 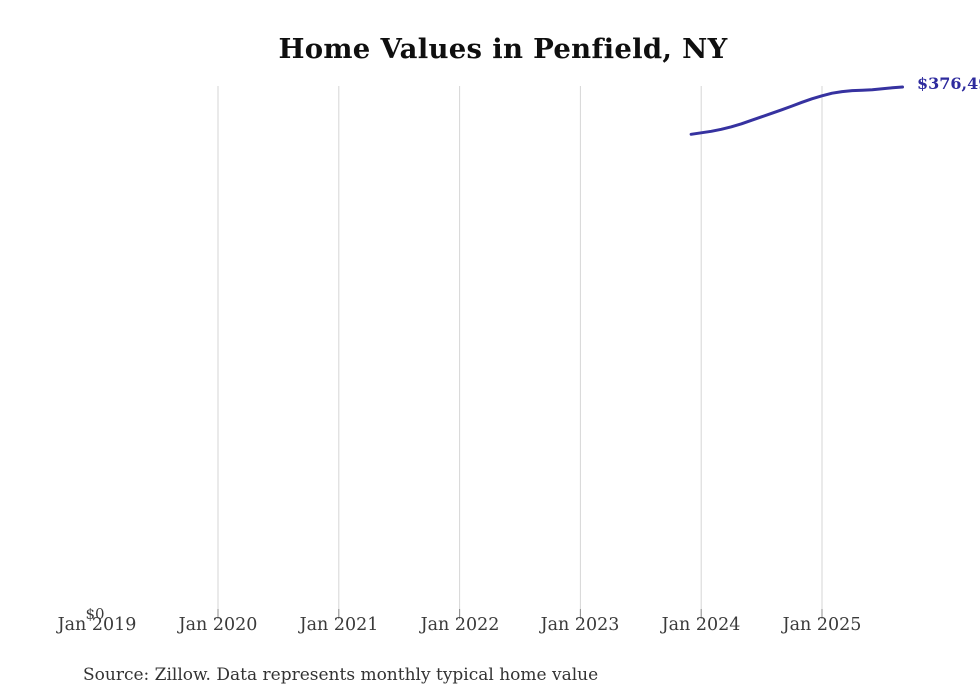 I want to click on x-axis-label-jan-2023: Jan 2023, so click(x=580, y=625).